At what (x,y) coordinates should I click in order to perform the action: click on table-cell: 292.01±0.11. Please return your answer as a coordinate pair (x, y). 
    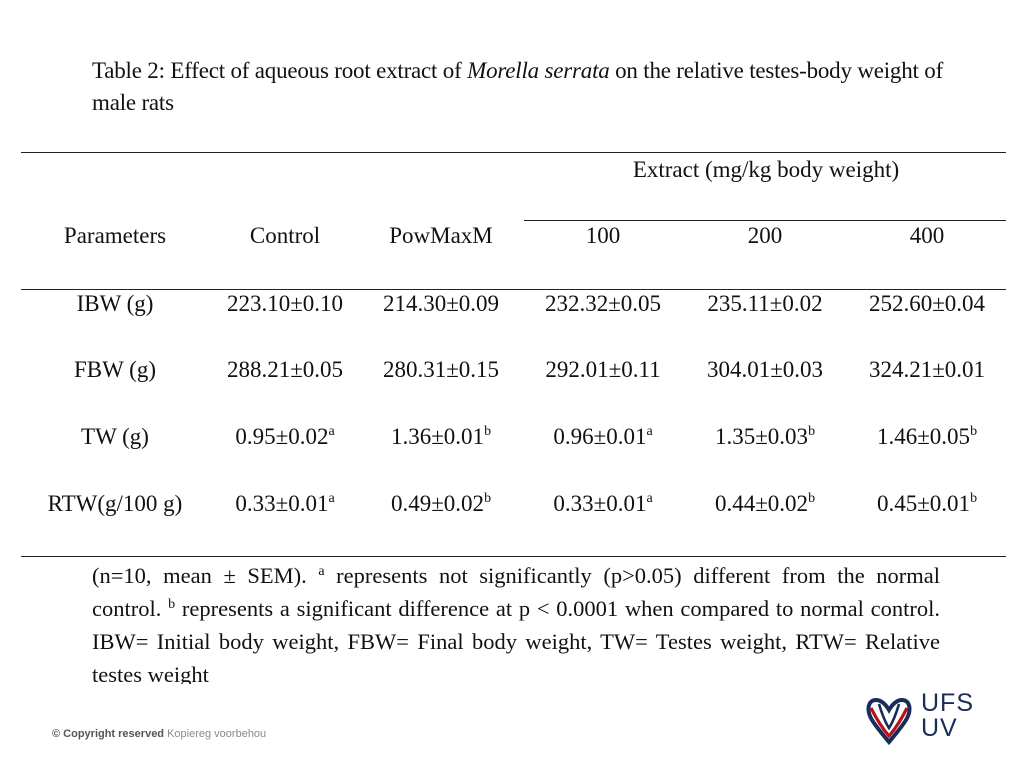
    Looking at the image, I should click on (603, 369).